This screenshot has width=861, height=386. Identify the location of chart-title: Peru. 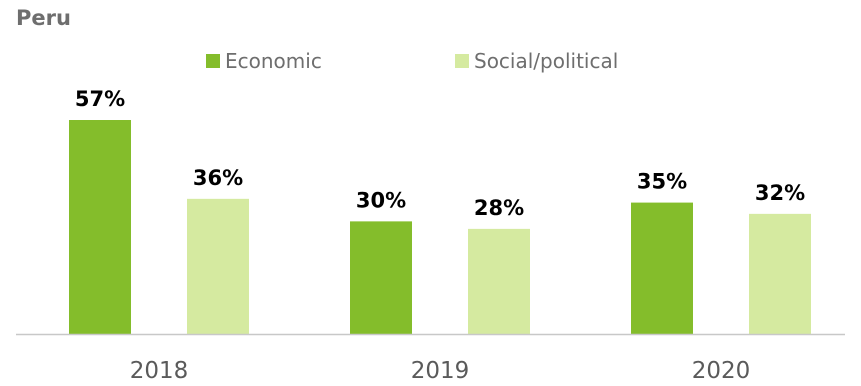
(43, 18).